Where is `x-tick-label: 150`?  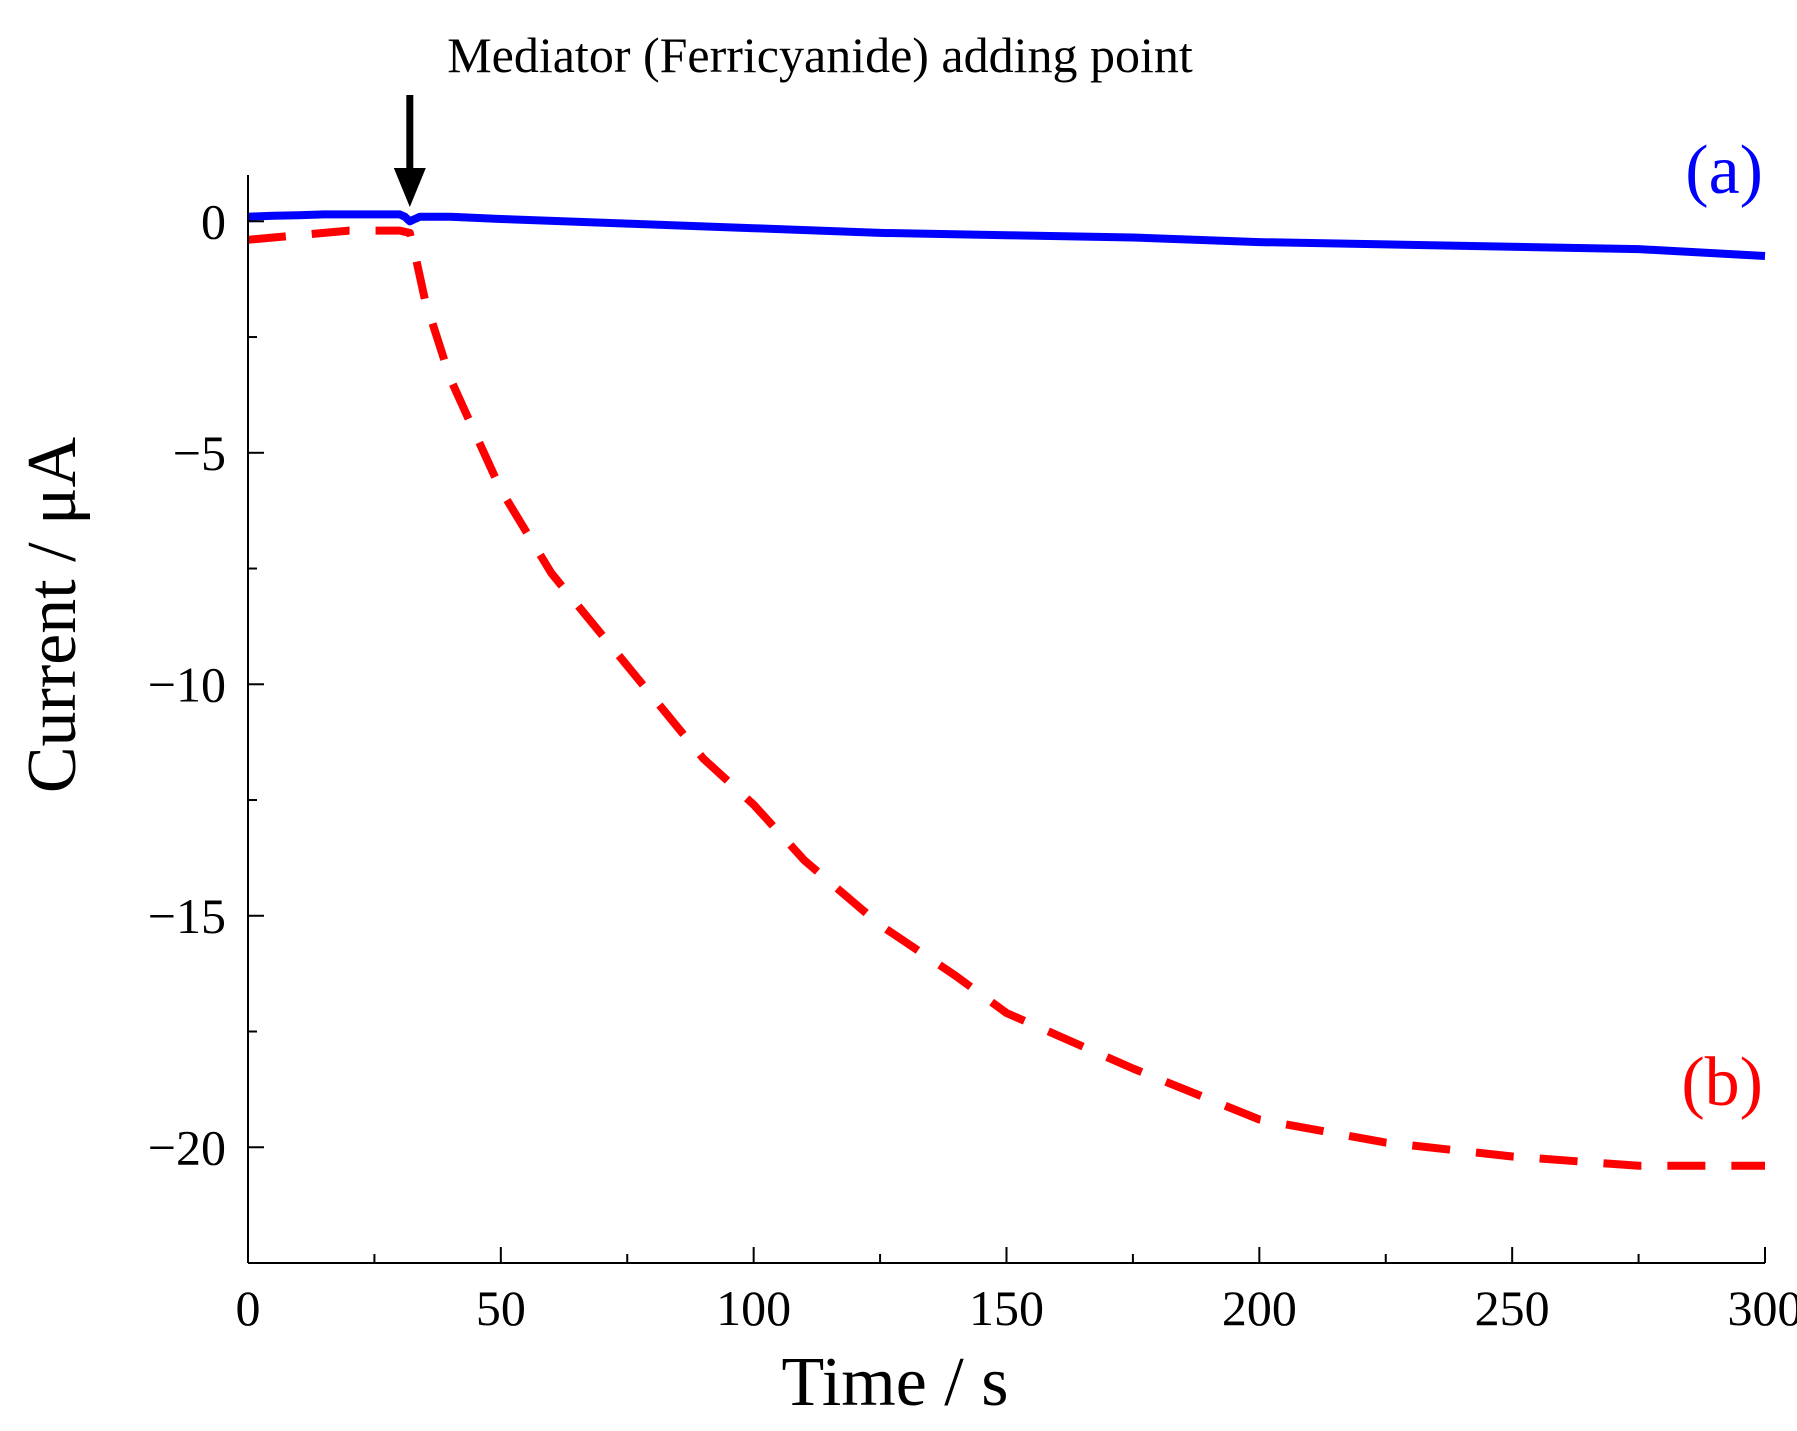
x-tick-label: 150 is located at coordinates (1006, 1308).